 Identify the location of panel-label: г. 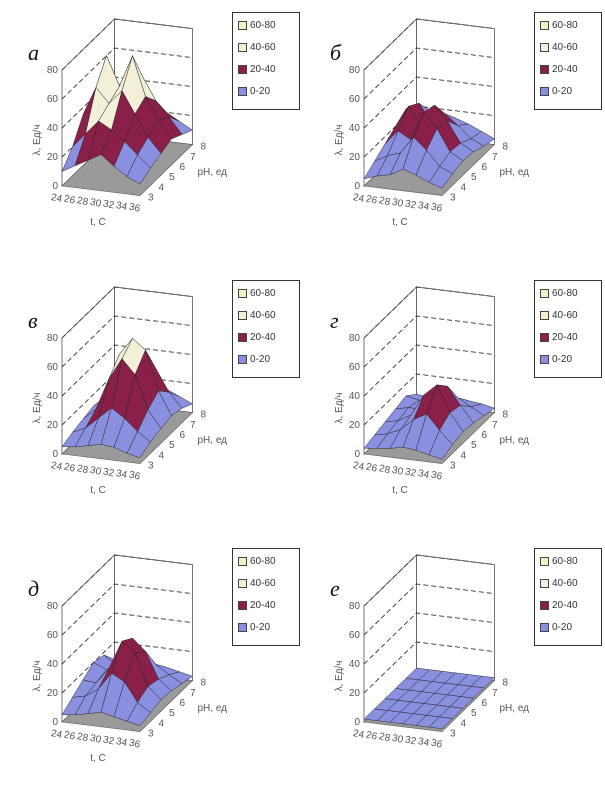
(334, 320).